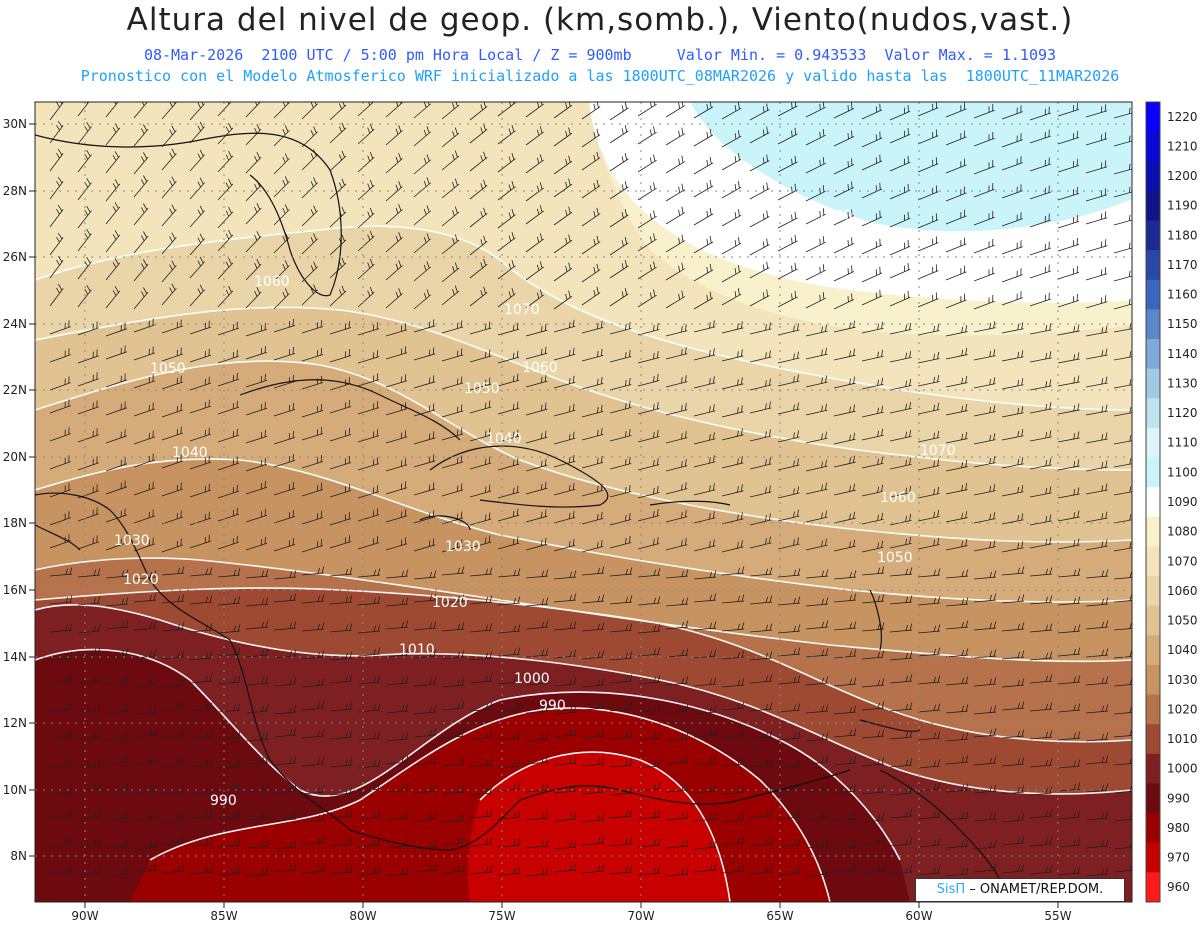 This screenshot has width=1200, height=927. Describe the element at coordinates (1182, 235) in the screenshot. I see `colorbar-label: 1180` at that location.